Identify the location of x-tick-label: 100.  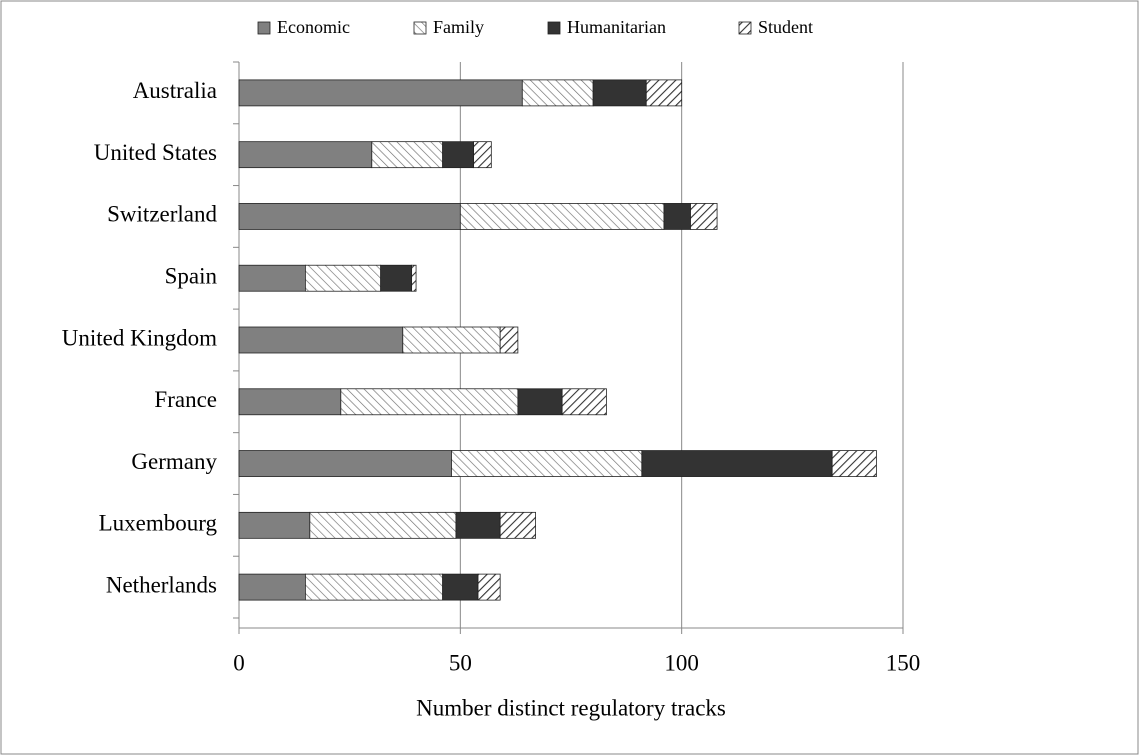
(681, 662).